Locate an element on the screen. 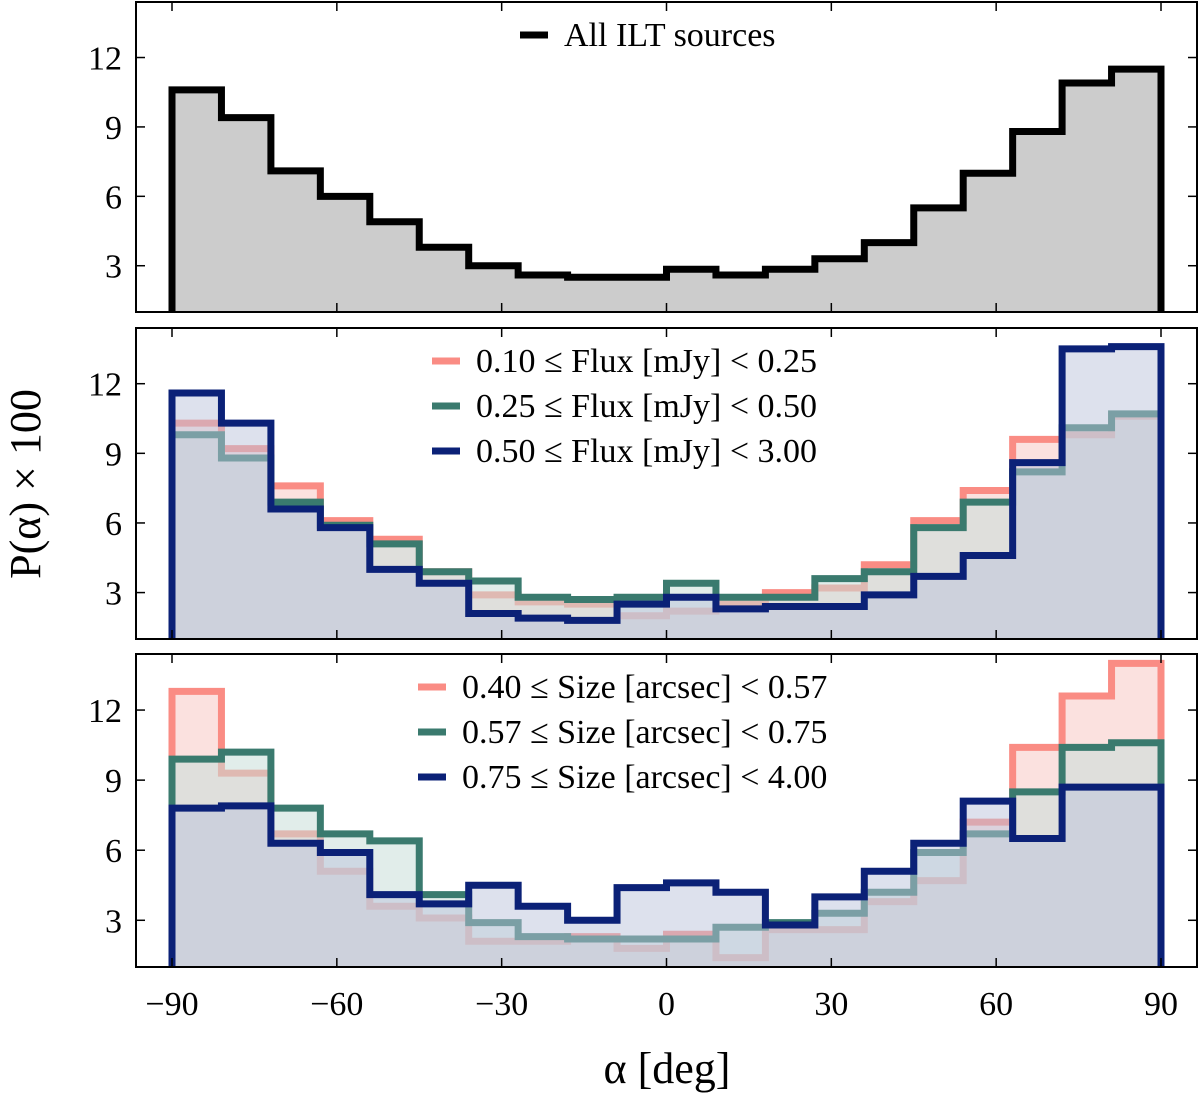 Image resolution: width=1200 pixels, height=1093 pixels. legend-label: All ILT sources is located at coordinates (670, 35).